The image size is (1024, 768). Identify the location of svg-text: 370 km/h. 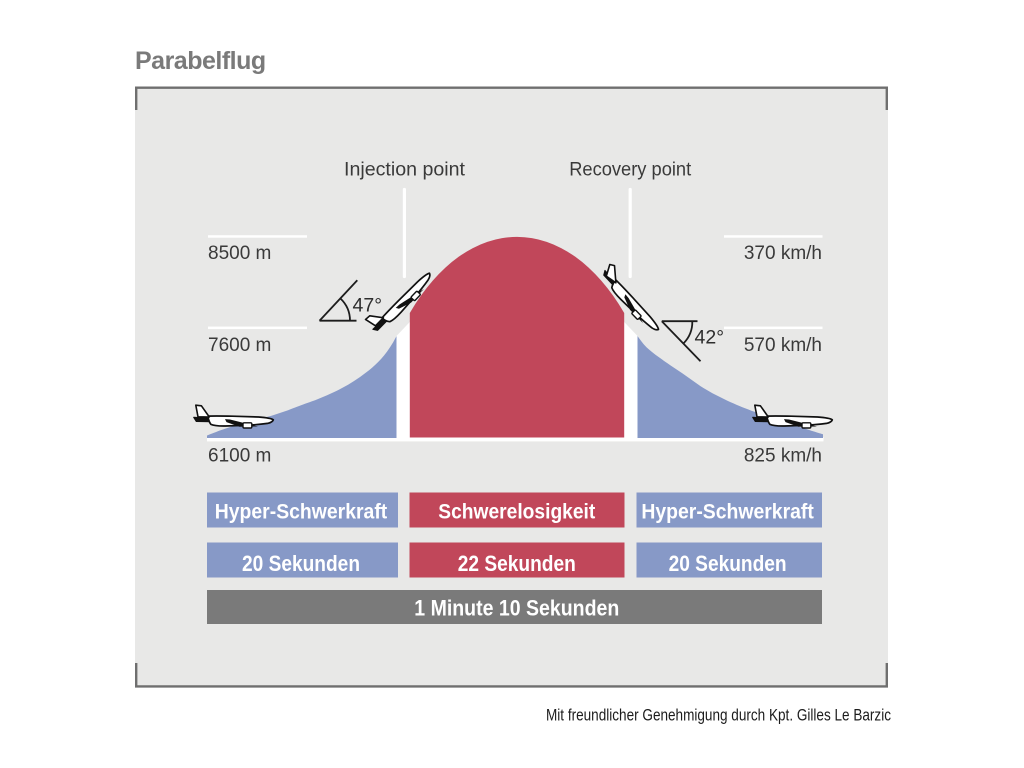
(783, 253).